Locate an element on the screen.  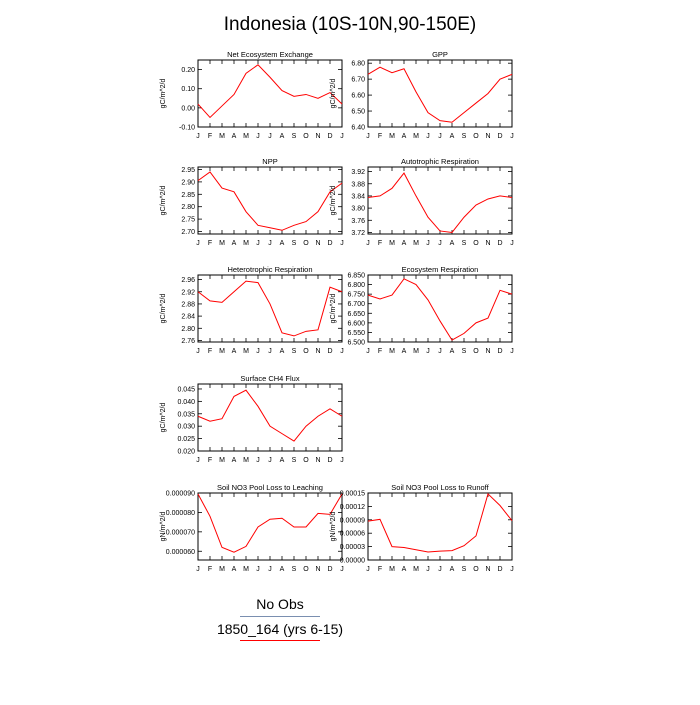
ytick-label-gpp: 6.70 is located at coordinates (358, 80).